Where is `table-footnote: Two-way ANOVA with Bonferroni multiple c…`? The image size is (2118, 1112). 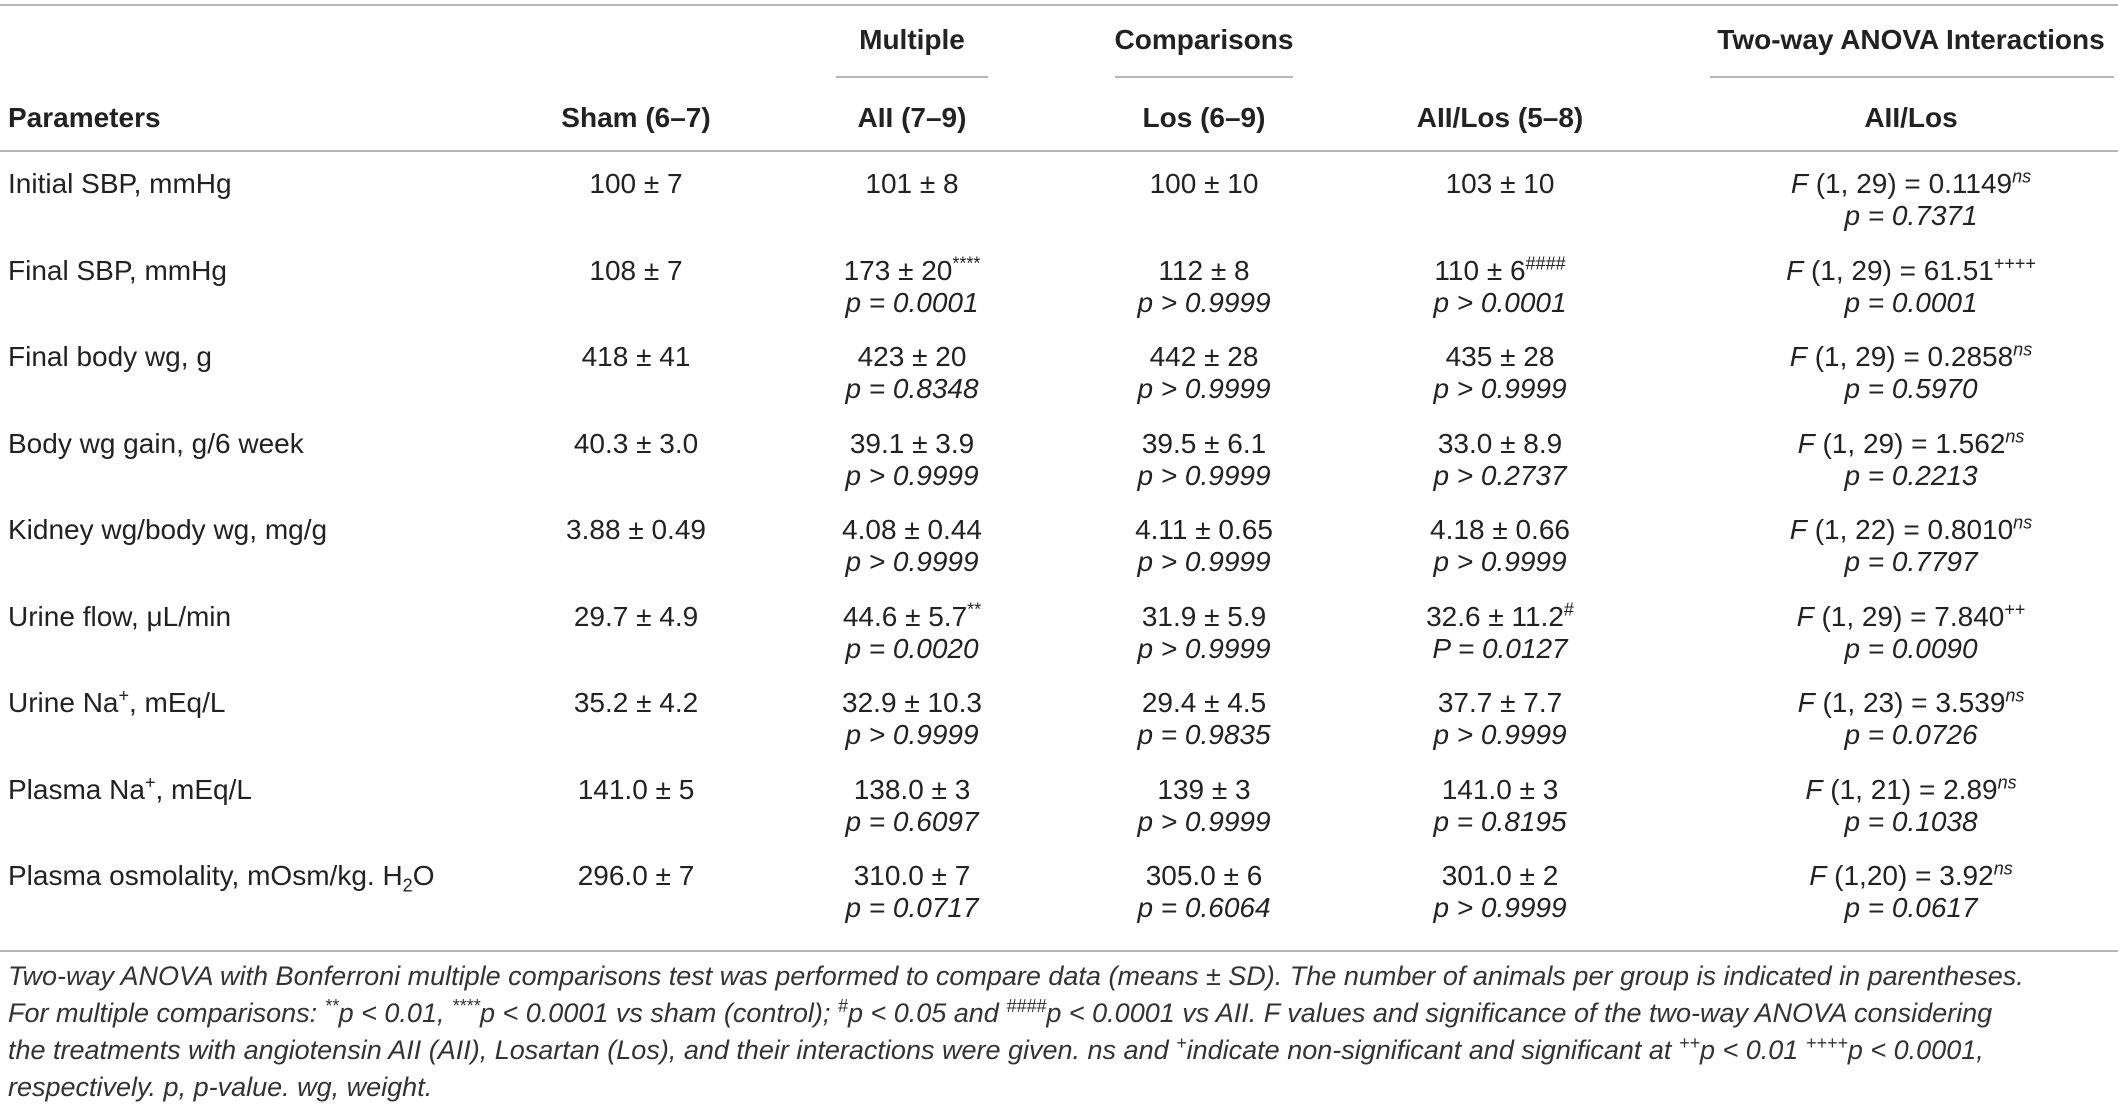 table-footnote: Two-way ANOVA with Bonferroni multiple c… is located at coordinates (1058, 1032).